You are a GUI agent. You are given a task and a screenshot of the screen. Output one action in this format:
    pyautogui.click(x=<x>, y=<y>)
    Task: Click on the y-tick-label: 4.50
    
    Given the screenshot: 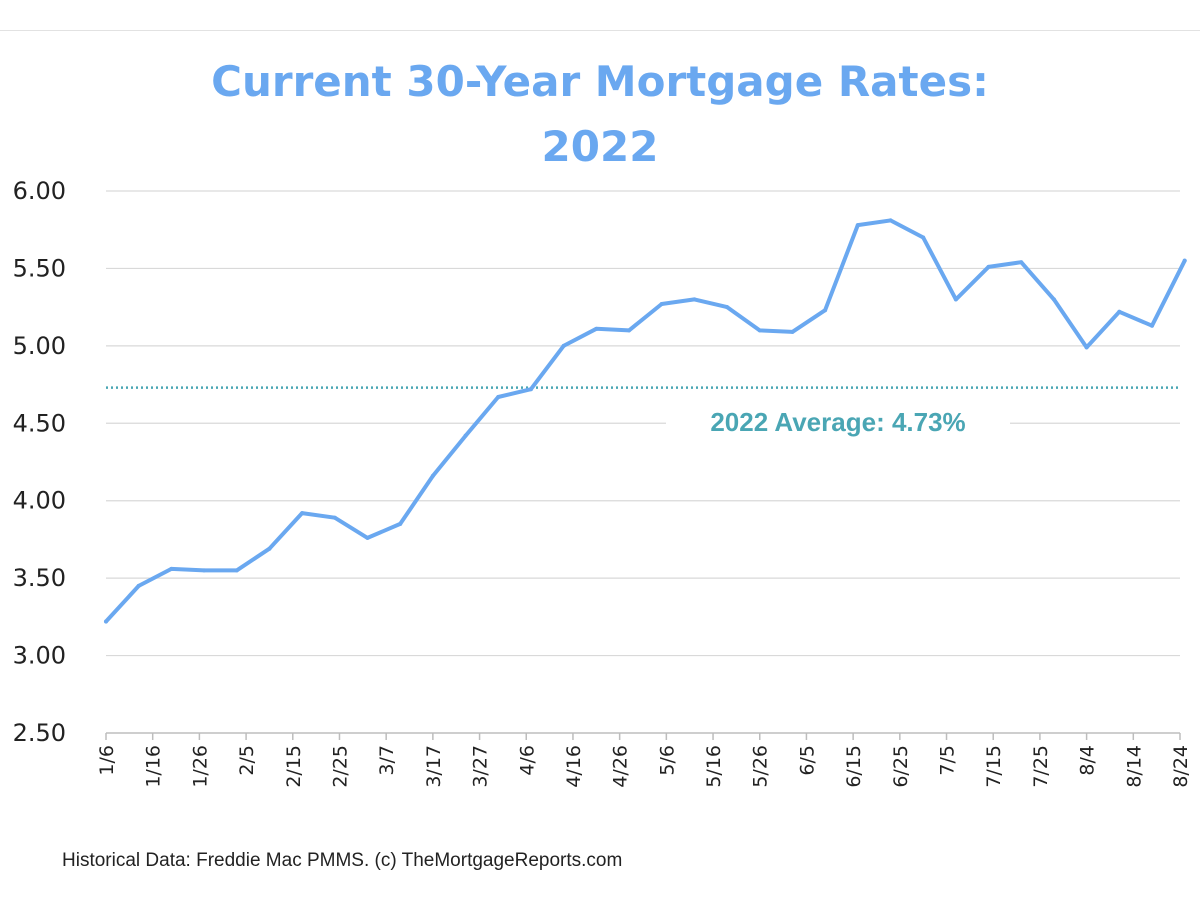 What is the action you would take?
    pyautogui.click(x=39, y=423)
    